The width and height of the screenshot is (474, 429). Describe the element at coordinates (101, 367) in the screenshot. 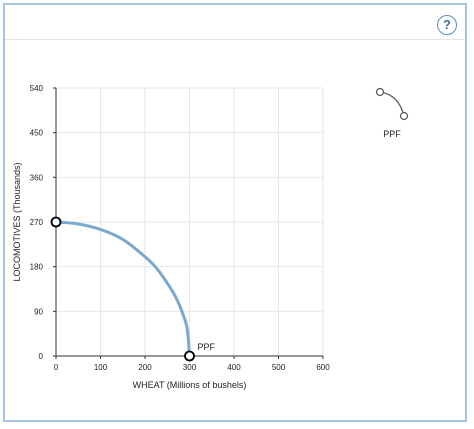

I see `x-tick-label: 100` at that location.